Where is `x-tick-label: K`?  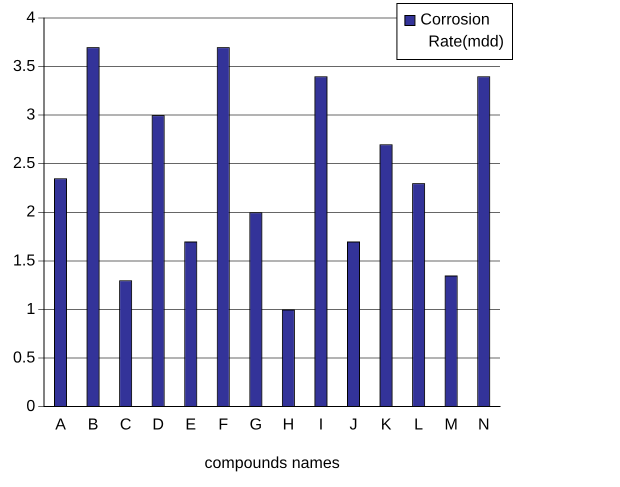 x-tick-label: K is located at coordinates (386, 425).